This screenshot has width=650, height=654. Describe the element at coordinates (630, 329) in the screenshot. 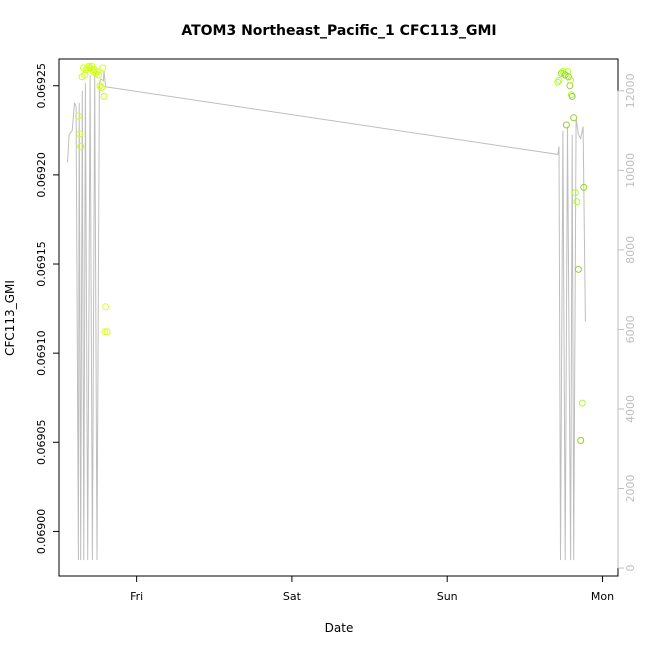

I see `y2-tick-label: 6000` at that location.